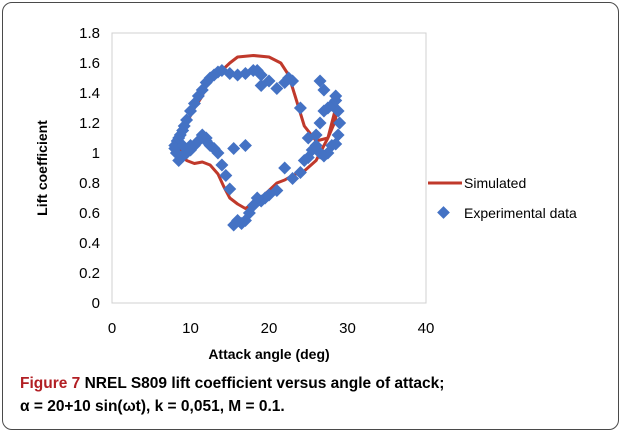 This screenshot has height=435, width=624. Describe the element at coordinates (89, 123) in the screenshot. I see `y-tick-label: 1.2` at that location.